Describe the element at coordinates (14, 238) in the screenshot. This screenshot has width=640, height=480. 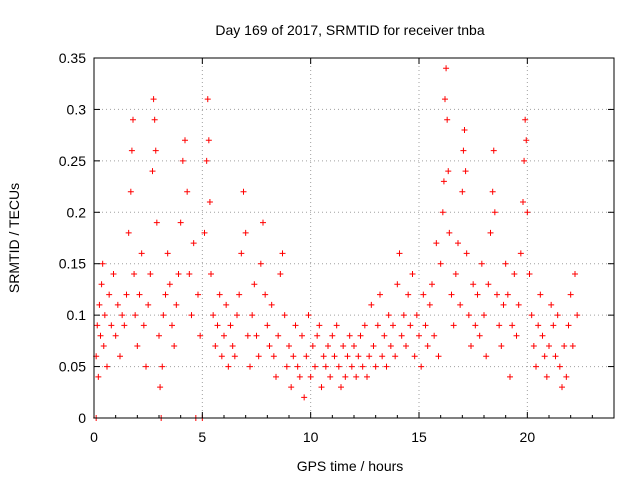
I see `y-axis-label: SRMTID / TECUs` at that location.